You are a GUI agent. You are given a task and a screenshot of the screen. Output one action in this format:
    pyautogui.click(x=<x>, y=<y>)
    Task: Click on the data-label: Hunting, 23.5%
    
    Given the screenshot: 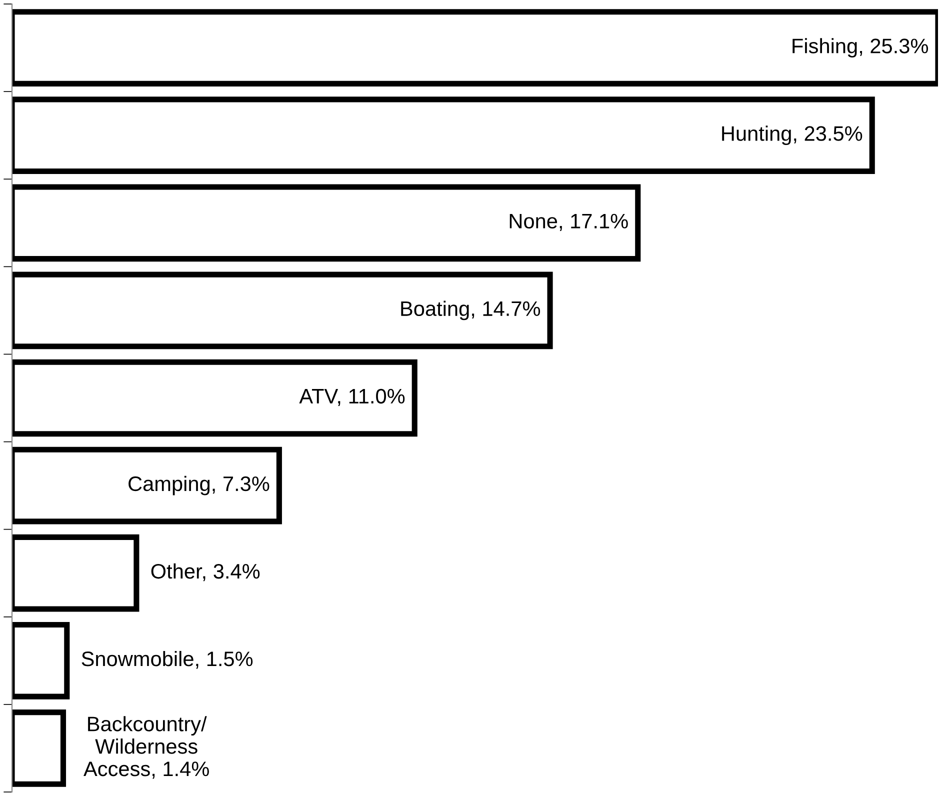 What is the action you would take?
    pyautogui.click(x=792, y=136)
    